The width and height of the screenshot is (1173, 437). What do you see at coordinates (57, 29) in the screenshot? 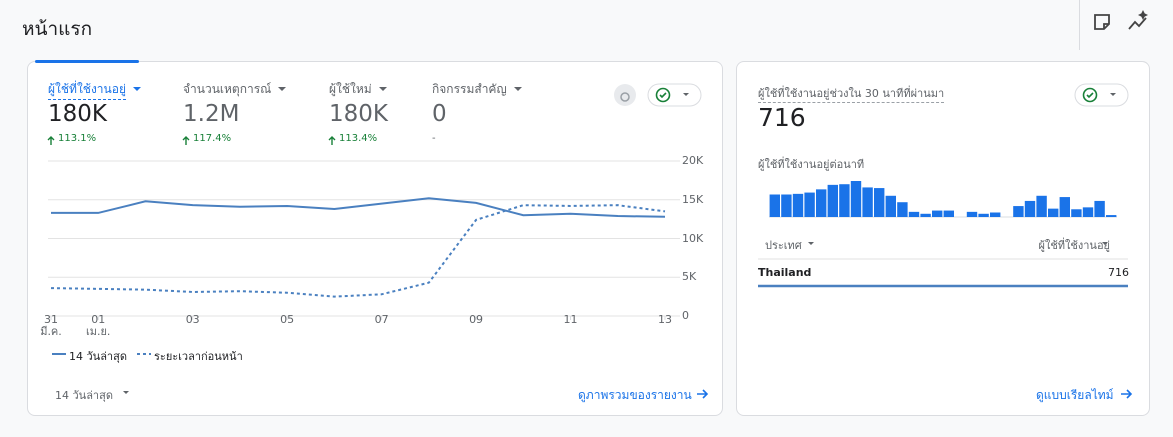
I see `page-title: หน้าแรก` at bounding box center [57, 29].